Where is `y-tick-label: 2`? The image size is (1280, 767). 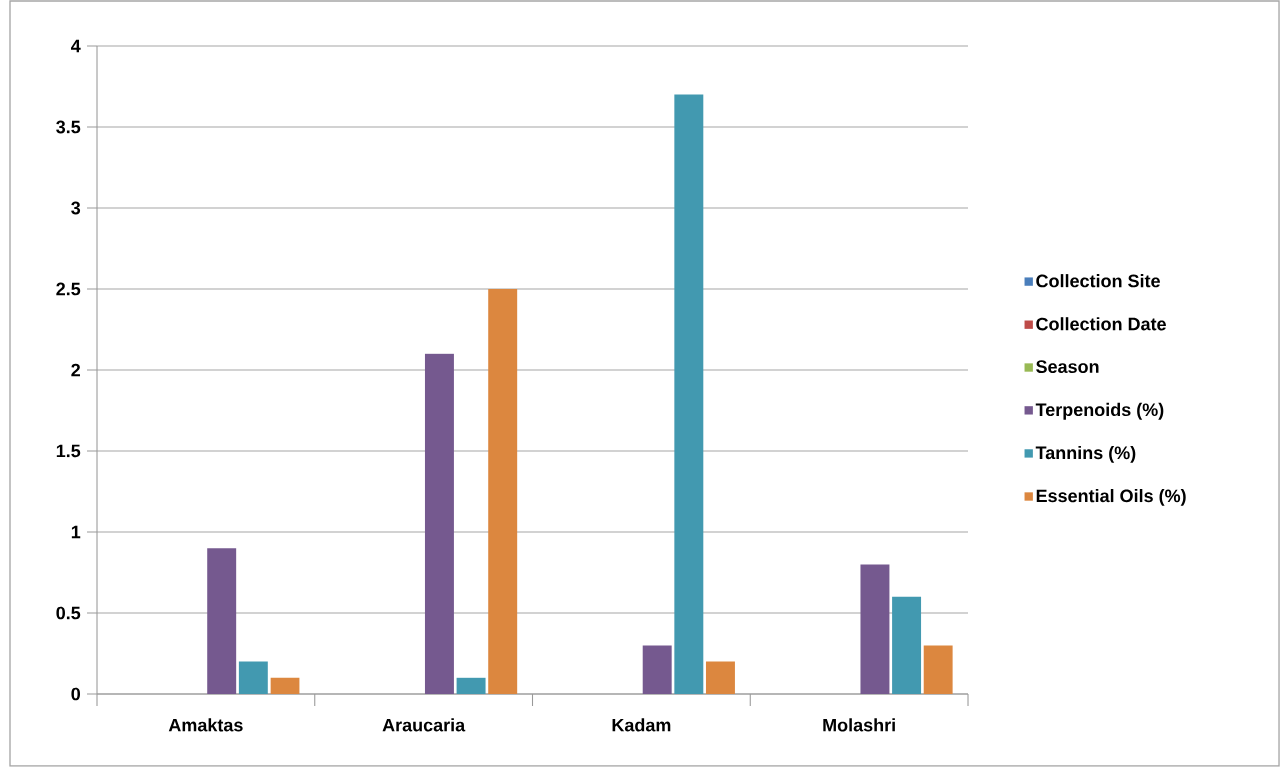
y-tick-label: 2 is located at coordinates (76, 370).